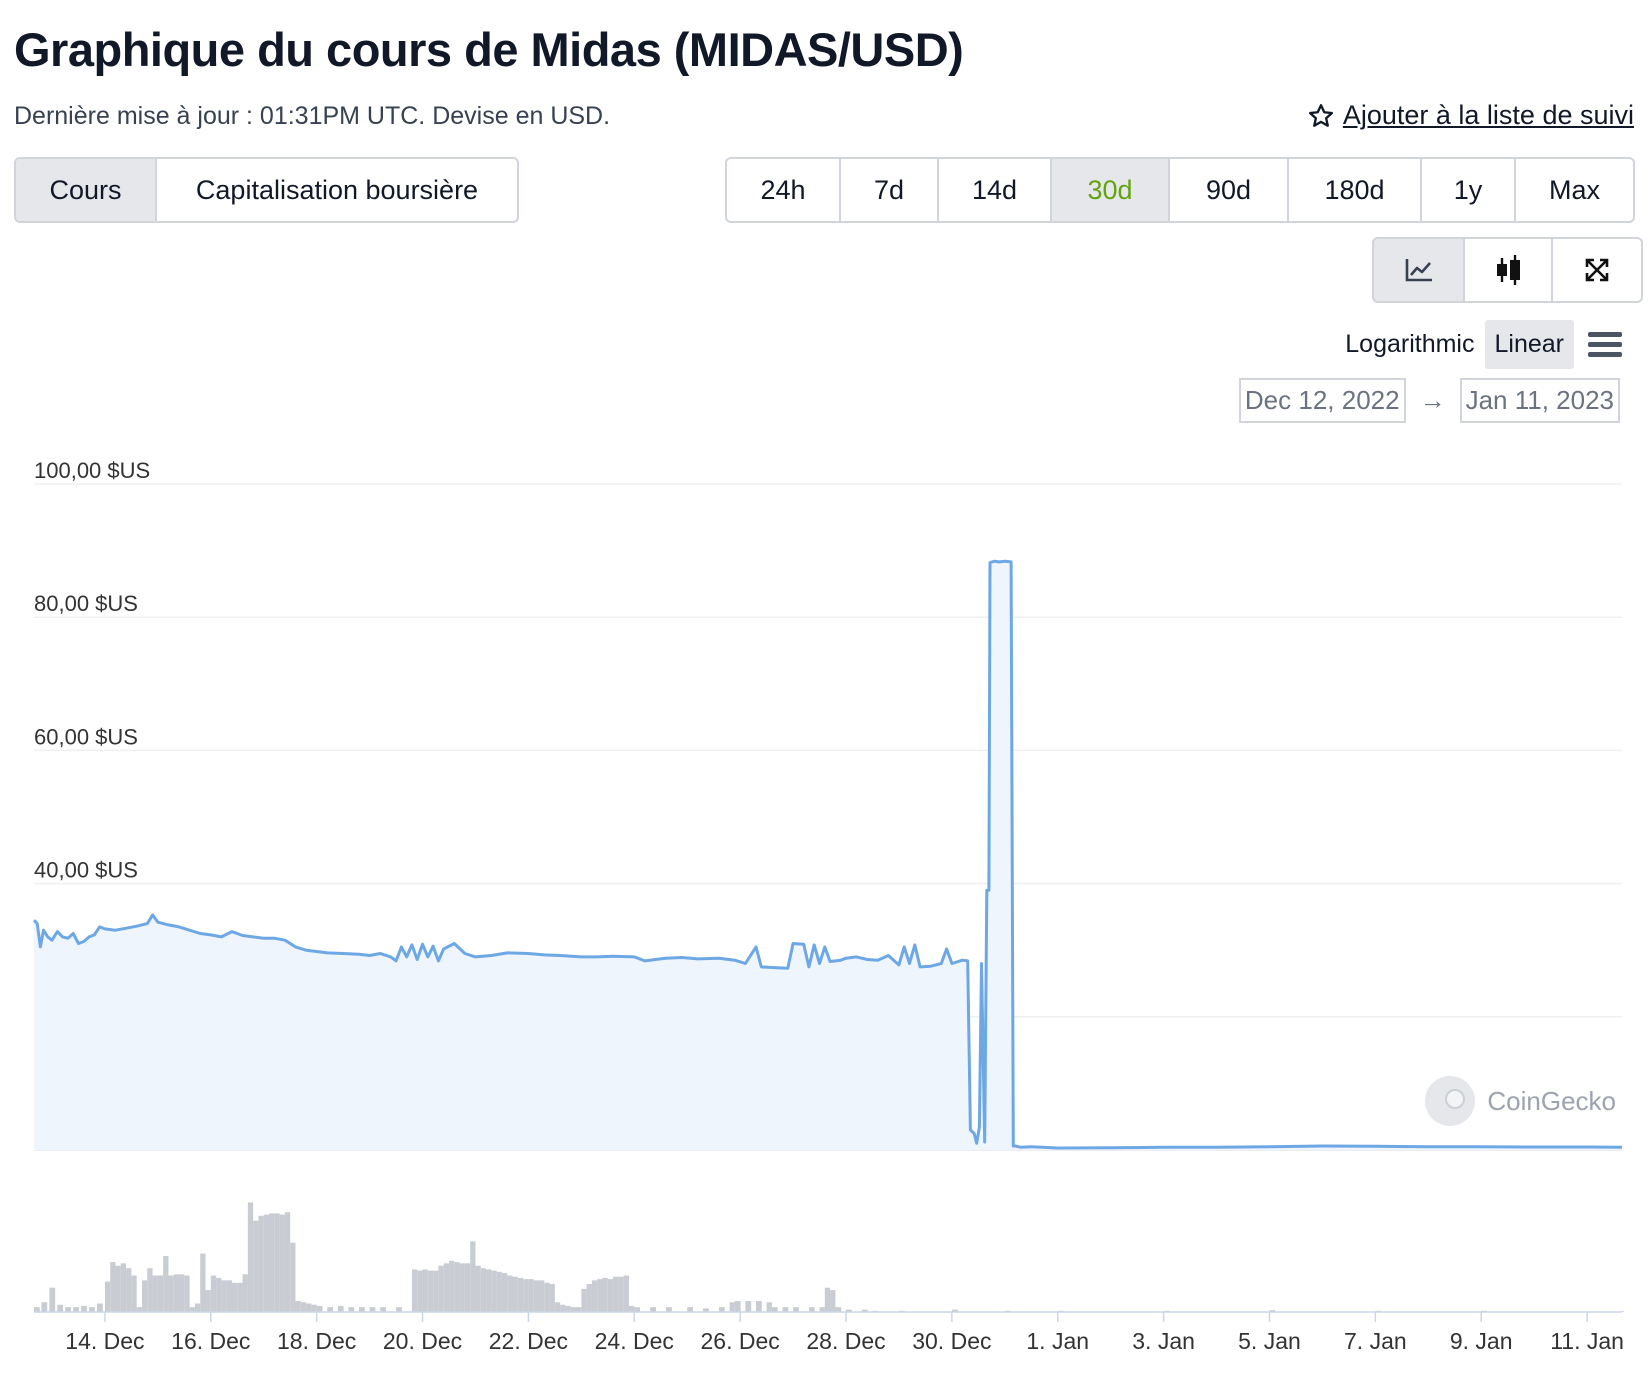 The width and height of the screenshot is (1648, 1388). What do you see at coordinates (210, 1341) in the screenshot?
I see `x-tick-label: 16. Dec` at bounding box center [210, 1341].